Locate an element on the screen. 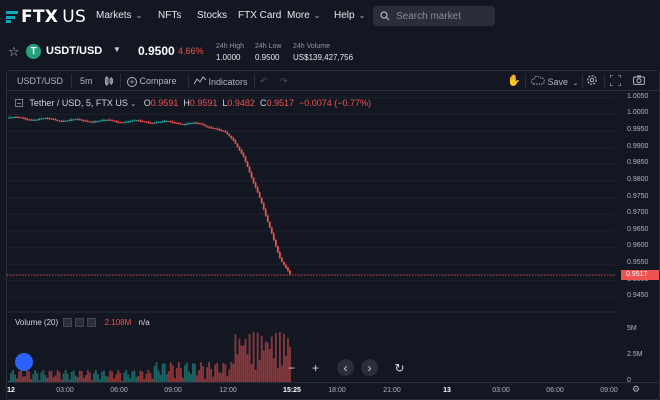  legend-open-label: O is located at coordinates (147, 103).